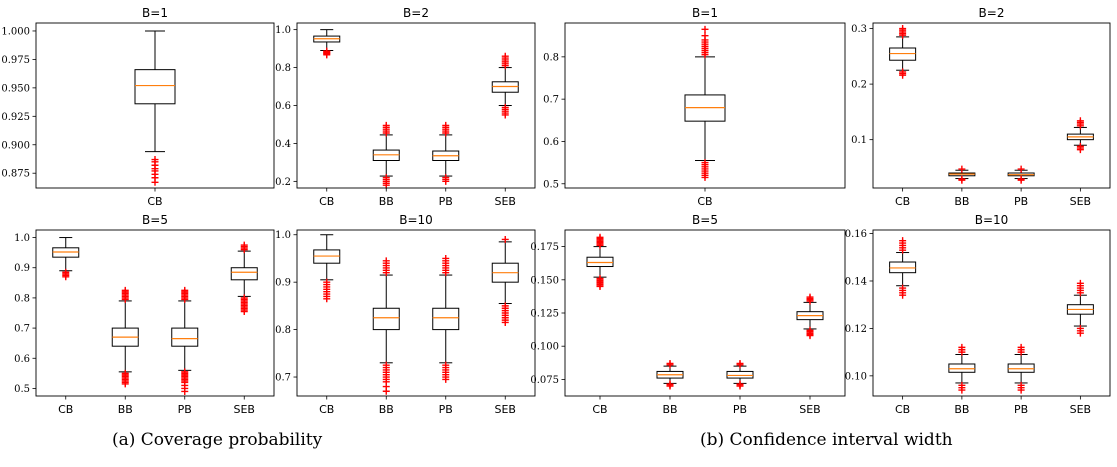 The width and height of the screenshot is (1117, 467). What do you see at coordinates (22, 389) in the screenshot?
I see `y-tick-label: 0.5` at bounding box center [22, 389].